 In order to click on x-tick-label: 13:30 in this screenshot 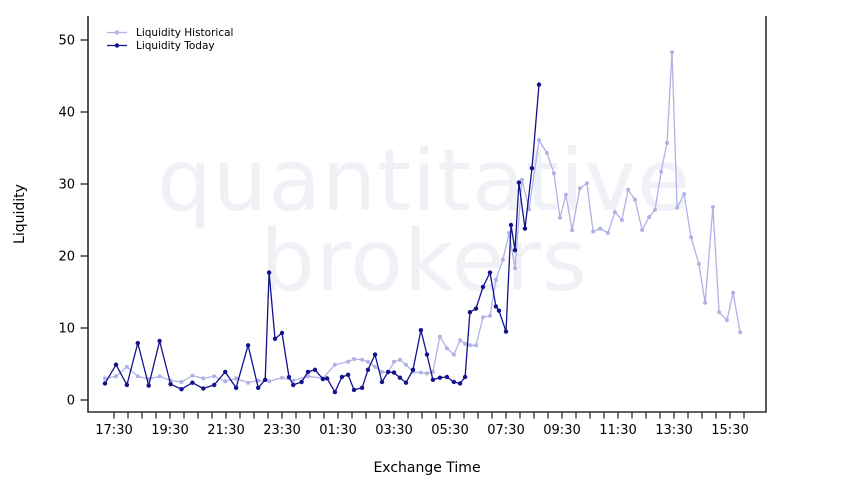, I will do `click(673, 430)`.